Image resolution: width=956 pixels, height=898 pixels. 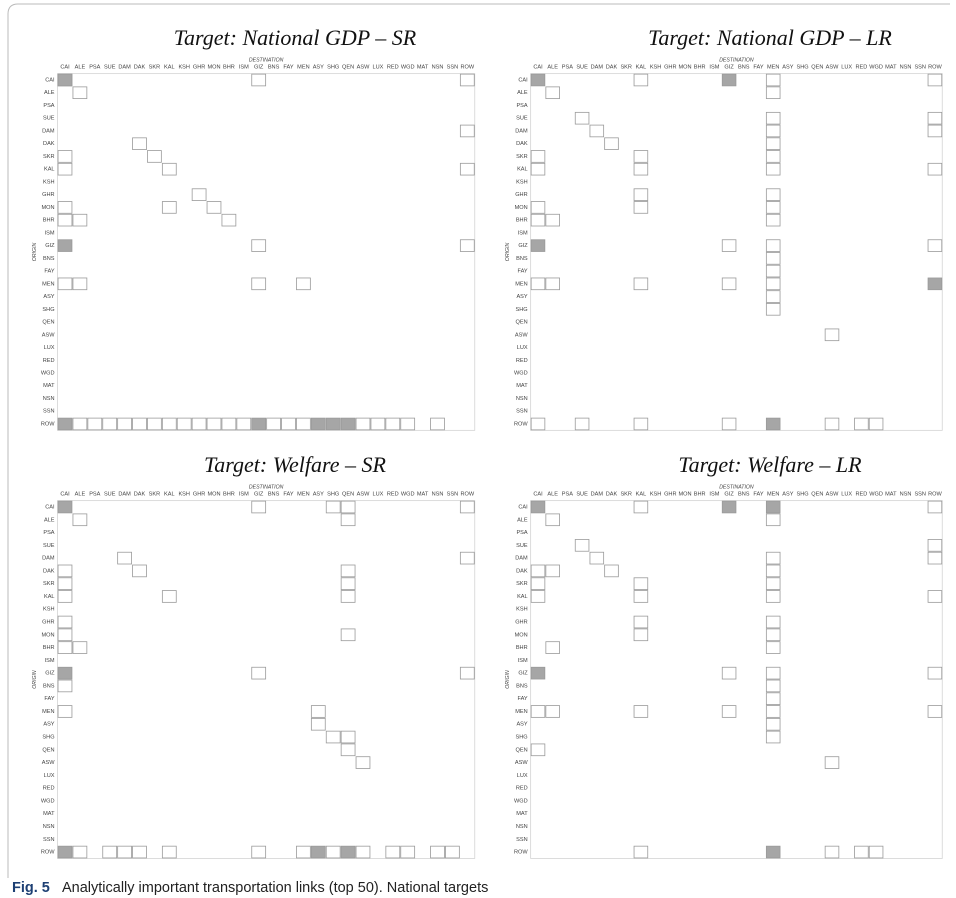 I want to click on column-label: ALE, so click(x=552, y=494).